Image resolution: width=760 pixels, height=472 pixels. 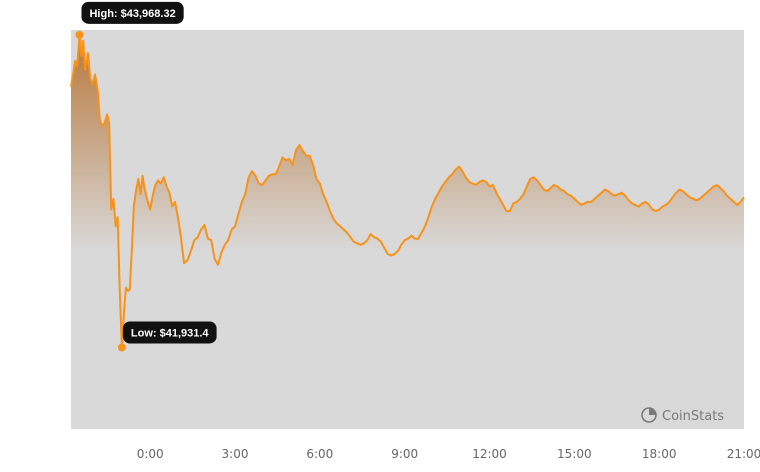 What do you see at coordinates (649, 415) in the screenshot?
I see `coinstats-logo-icon` at bounding box center [649, 415].